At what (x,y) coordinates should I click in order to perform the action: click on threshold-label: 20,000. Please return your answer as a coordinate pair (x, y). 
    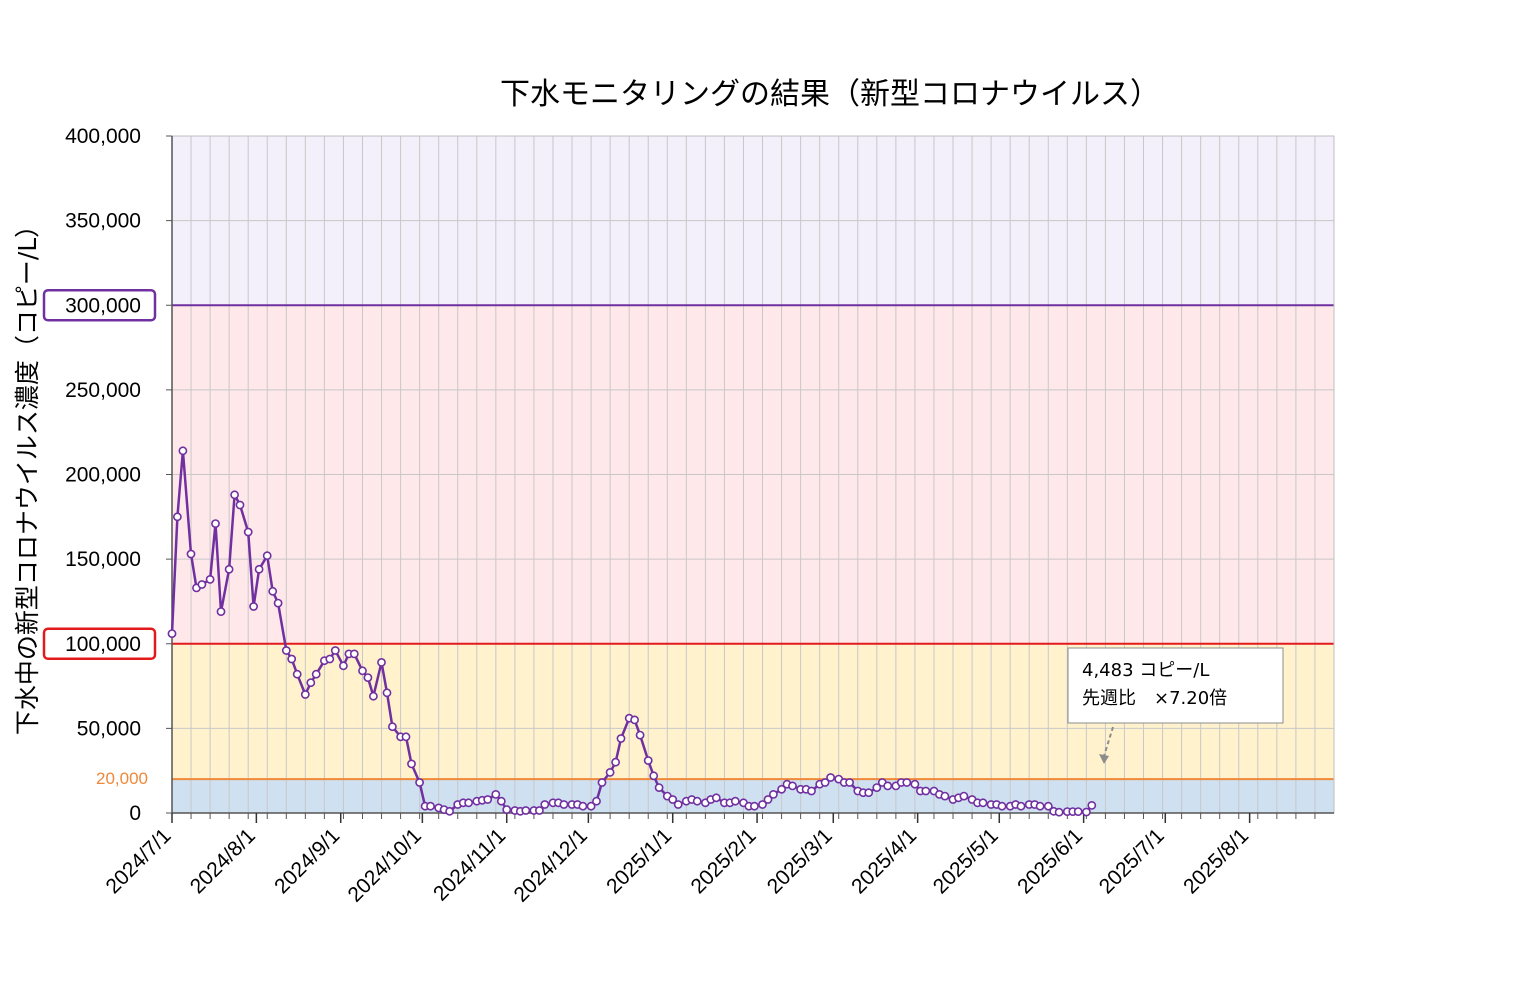
    Looking at the image, I should click on (122, 778).